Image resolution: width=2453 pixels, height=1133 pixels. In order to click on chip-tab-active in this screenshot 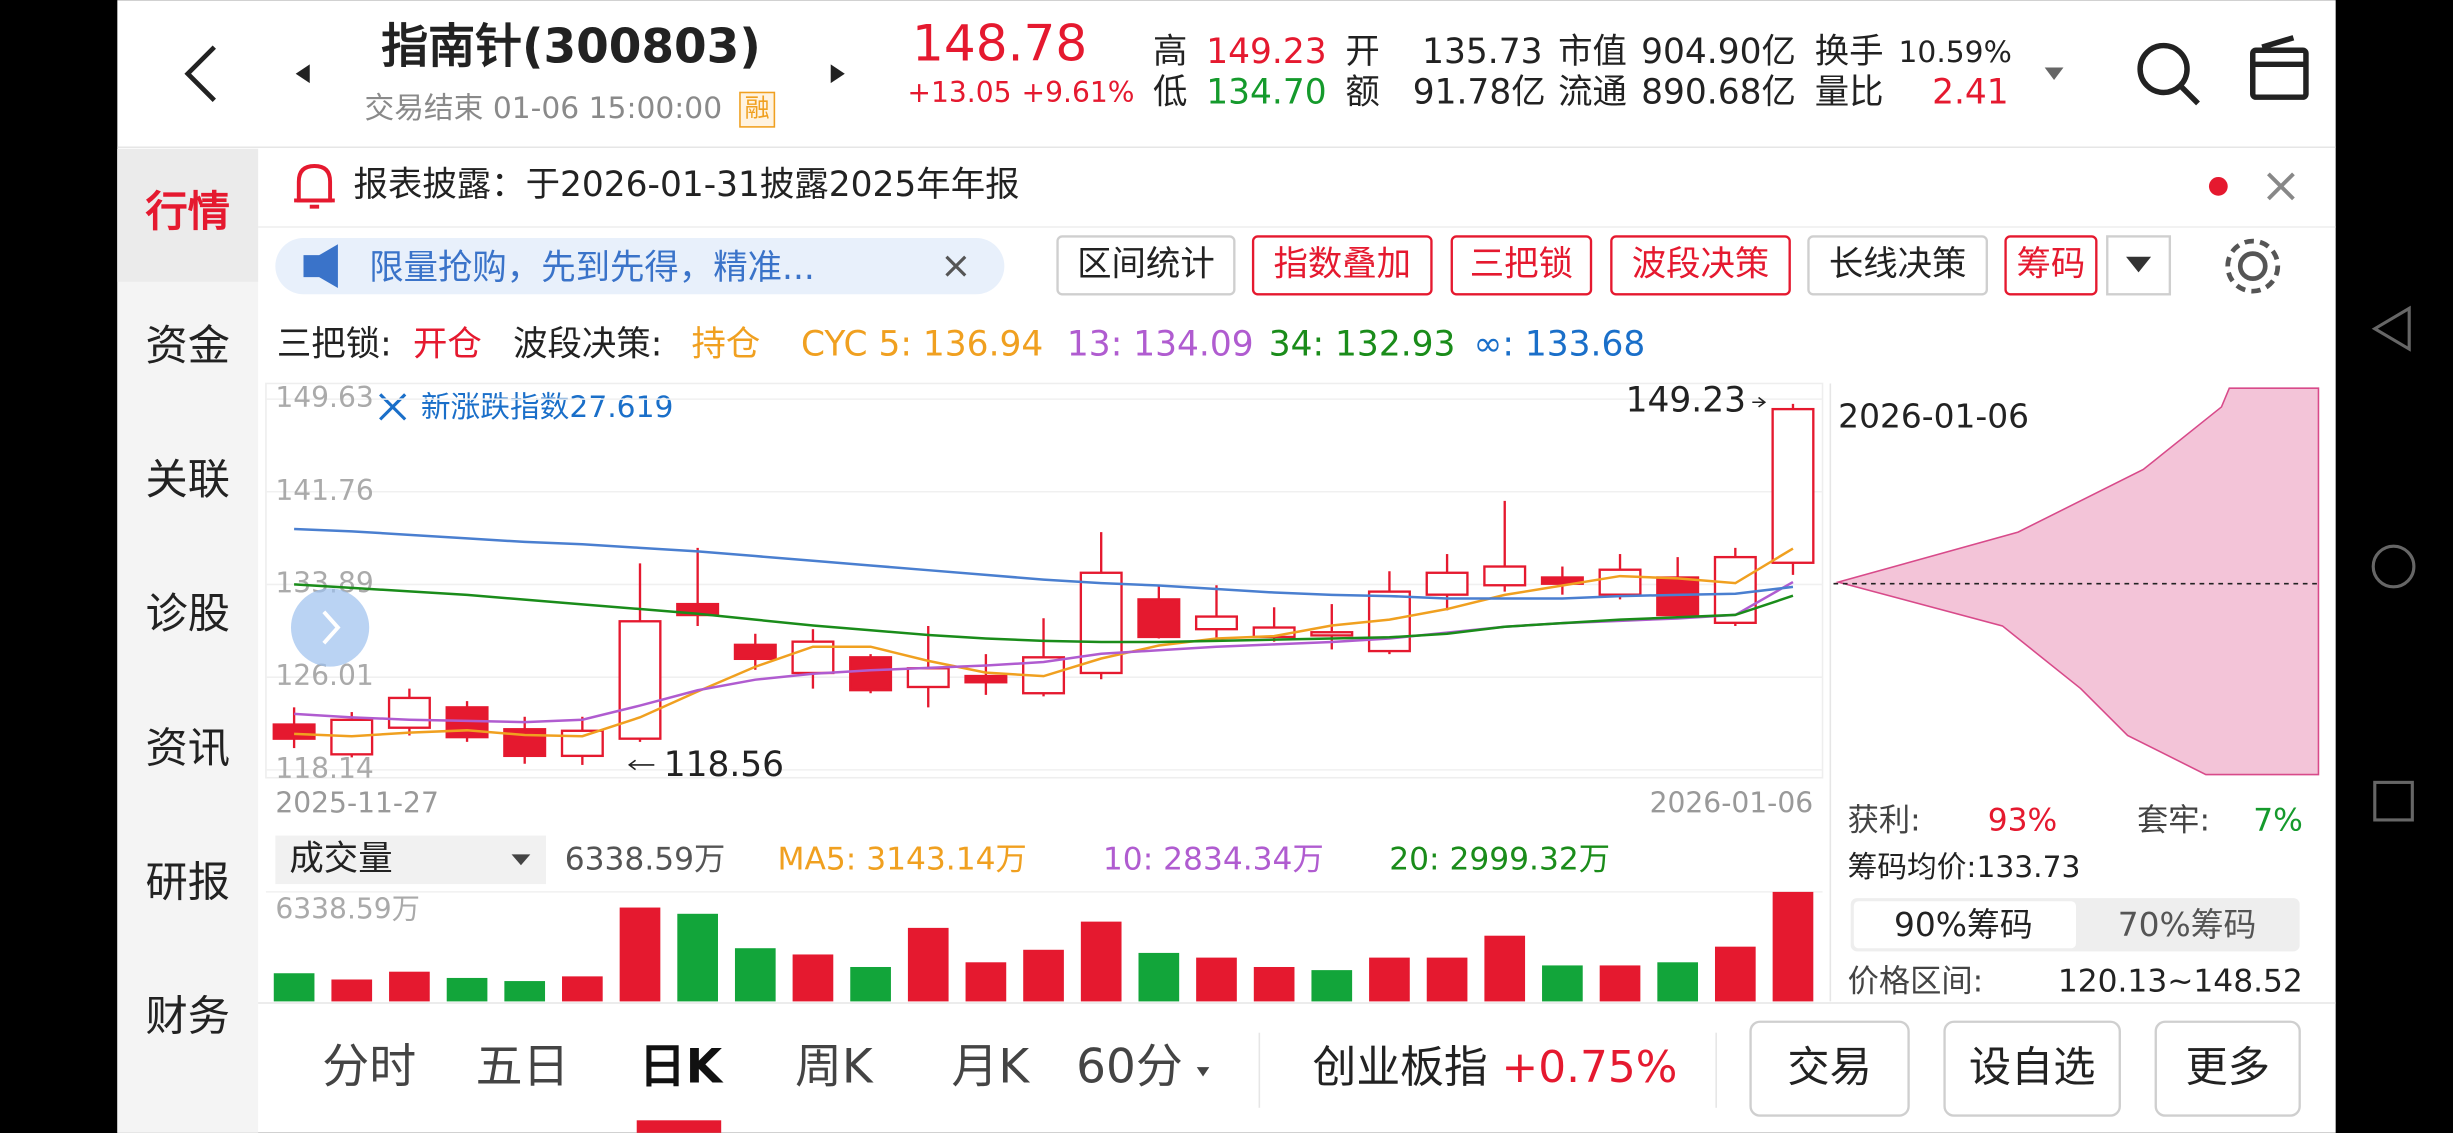, I will do `click(1964, 925)`.